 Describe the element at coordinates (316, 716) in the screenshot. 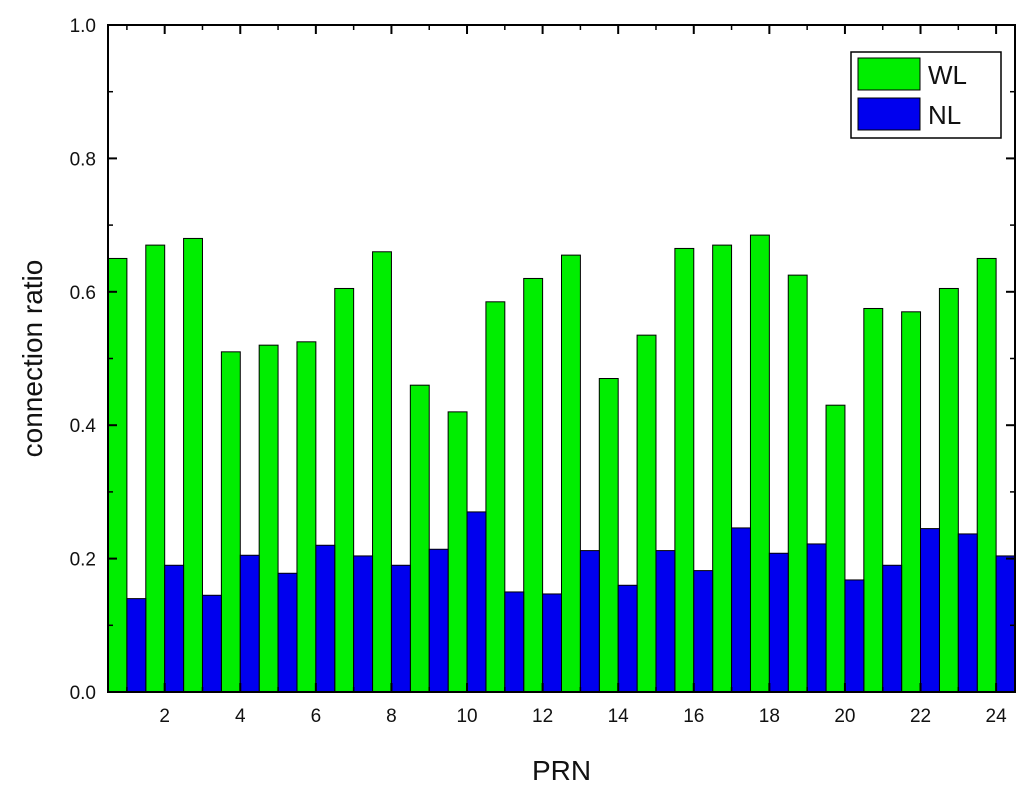

I see `x-tick-label: 6` at that location.